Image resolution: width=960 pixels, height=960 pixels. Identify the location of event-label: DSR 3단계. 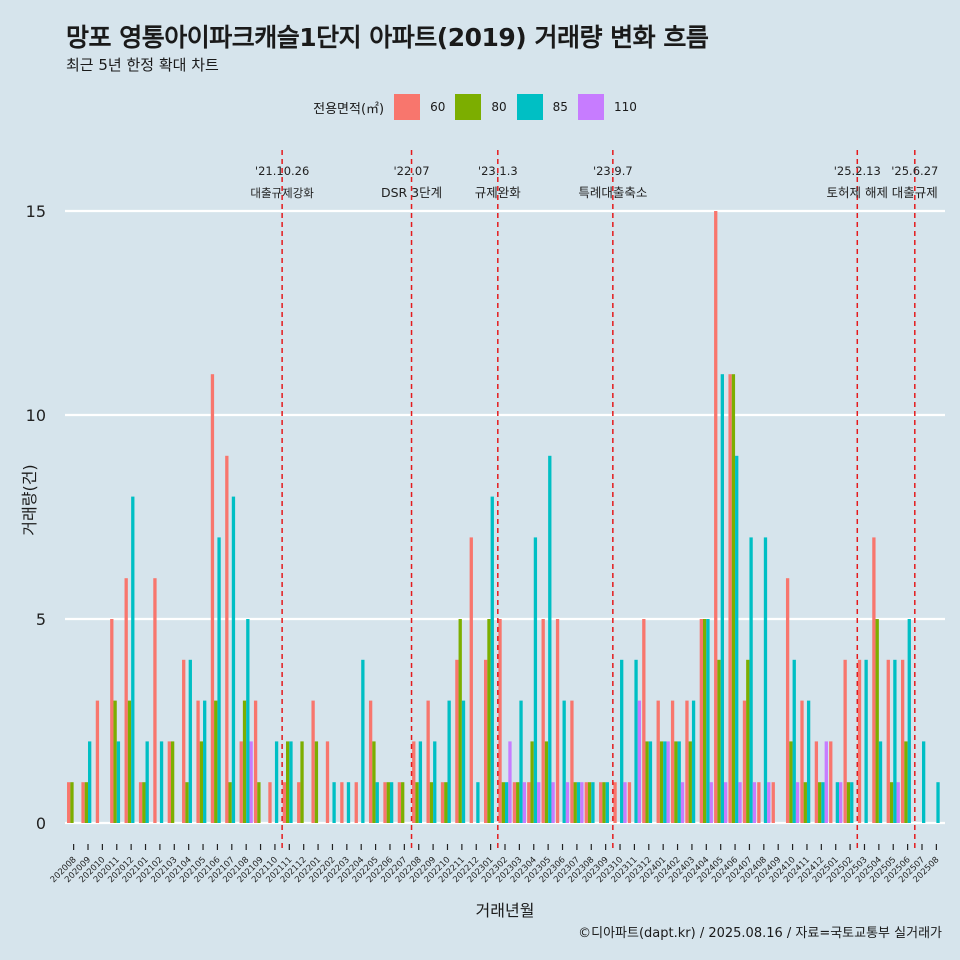
(411, 192).